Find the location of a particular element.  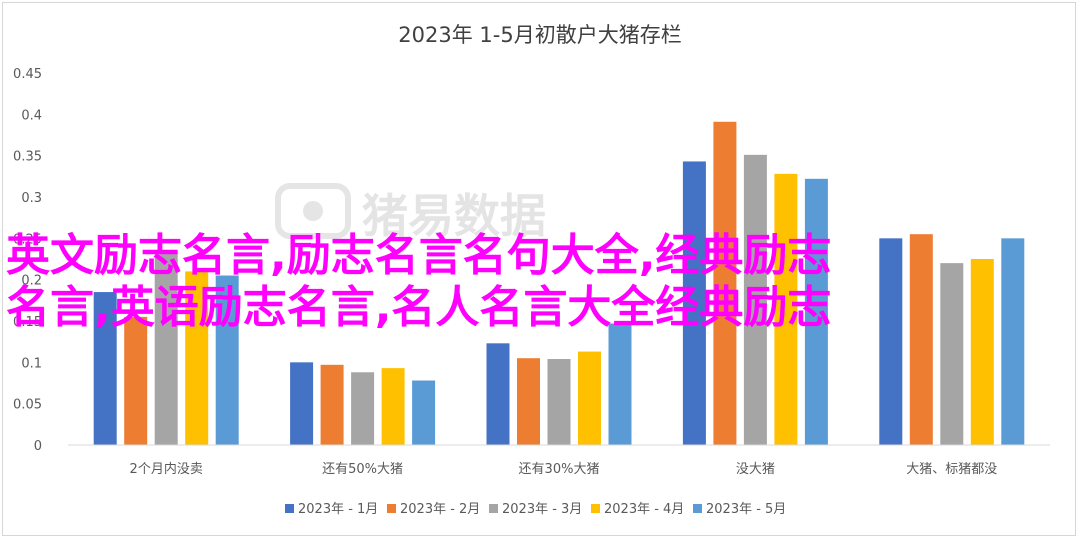

y-tick-label: 0 is located at coordinates (38, 446).